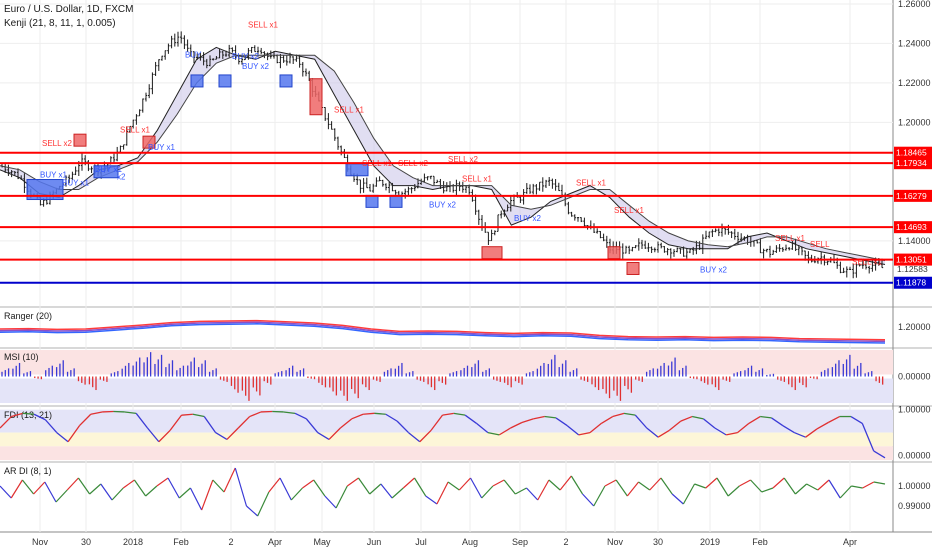 This screenshot has width=932, height=555. What do you see at coordinates (914, 4) in the screenshot?
I see `y-tick-label: 1.26000` at bounding box center [914, 4].